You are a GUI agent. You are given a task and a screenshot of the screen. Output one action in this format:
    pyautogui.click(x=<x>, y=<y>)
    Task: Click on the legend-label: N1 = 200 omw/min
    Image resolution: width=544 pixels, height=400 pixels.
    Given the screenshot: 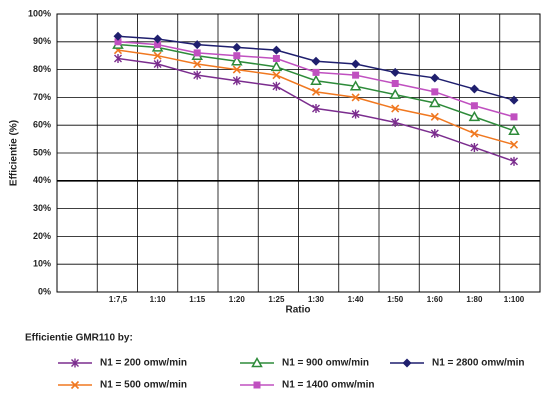 What is the action you would take?
    pyautogui.click(x=143, y=363)
    